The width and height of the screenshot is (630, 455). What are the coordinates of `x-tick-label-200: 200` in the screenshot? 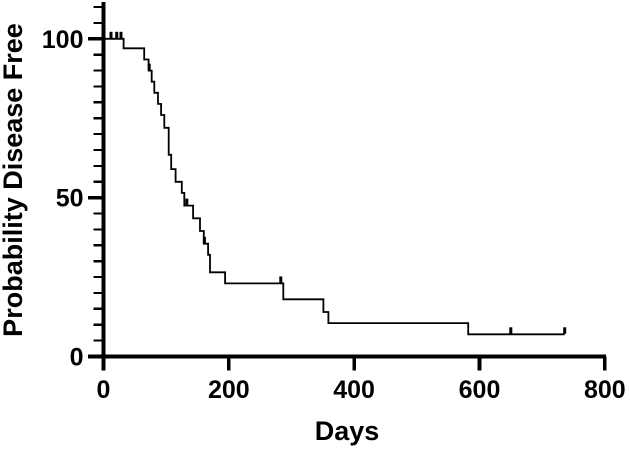 It's located at (229, 390).